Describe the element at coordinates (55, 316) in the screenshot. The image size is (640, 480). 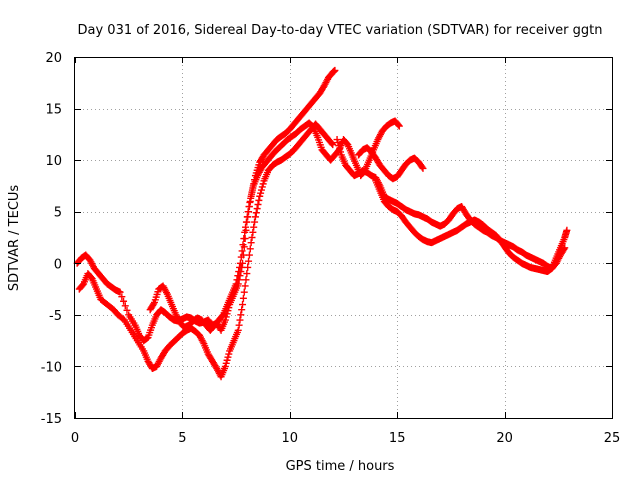
I see `y-tick-label: -5` at that location.